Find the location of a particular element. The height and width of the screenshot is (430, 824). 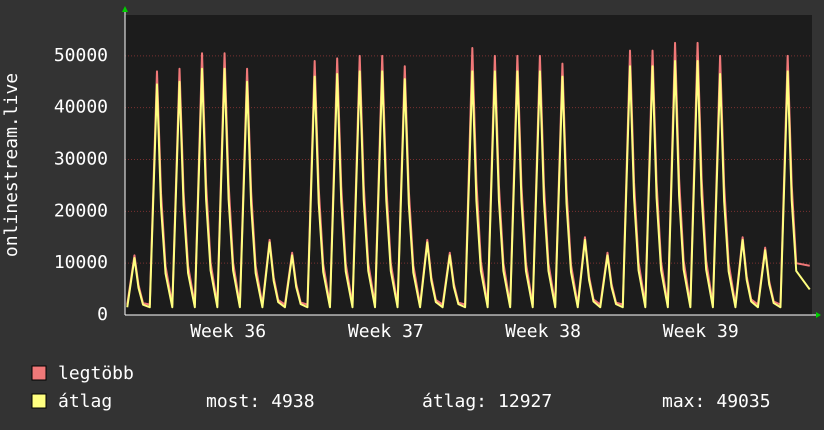

stat-value: 4938 is located at coordinates (292, 401).